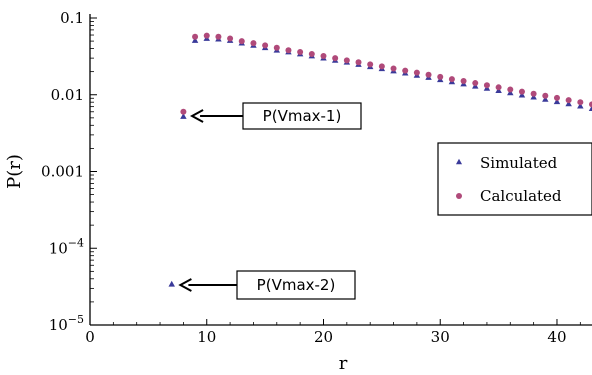 This screenshot has height=375, width=592. Describe the element at coordinates (519, 163) in the screenshot. I see `legend-label-simulated: Simulated` at that location.